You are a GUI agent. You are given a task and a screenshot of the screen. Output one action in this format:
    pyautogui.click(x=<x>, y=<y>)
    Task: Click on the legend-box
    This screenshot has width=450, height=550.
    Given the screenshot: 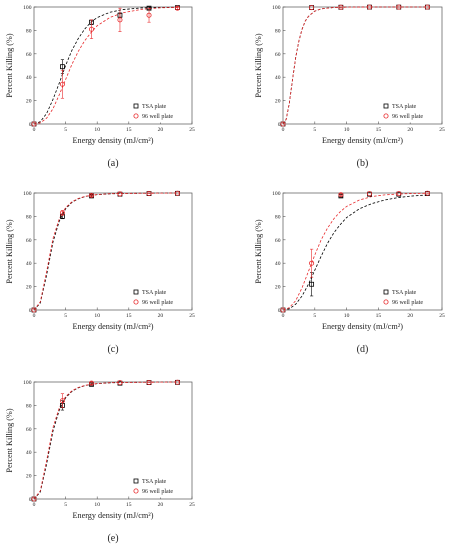 What is the action you would take?
    pyautogui.click(x=410, y=111)
    